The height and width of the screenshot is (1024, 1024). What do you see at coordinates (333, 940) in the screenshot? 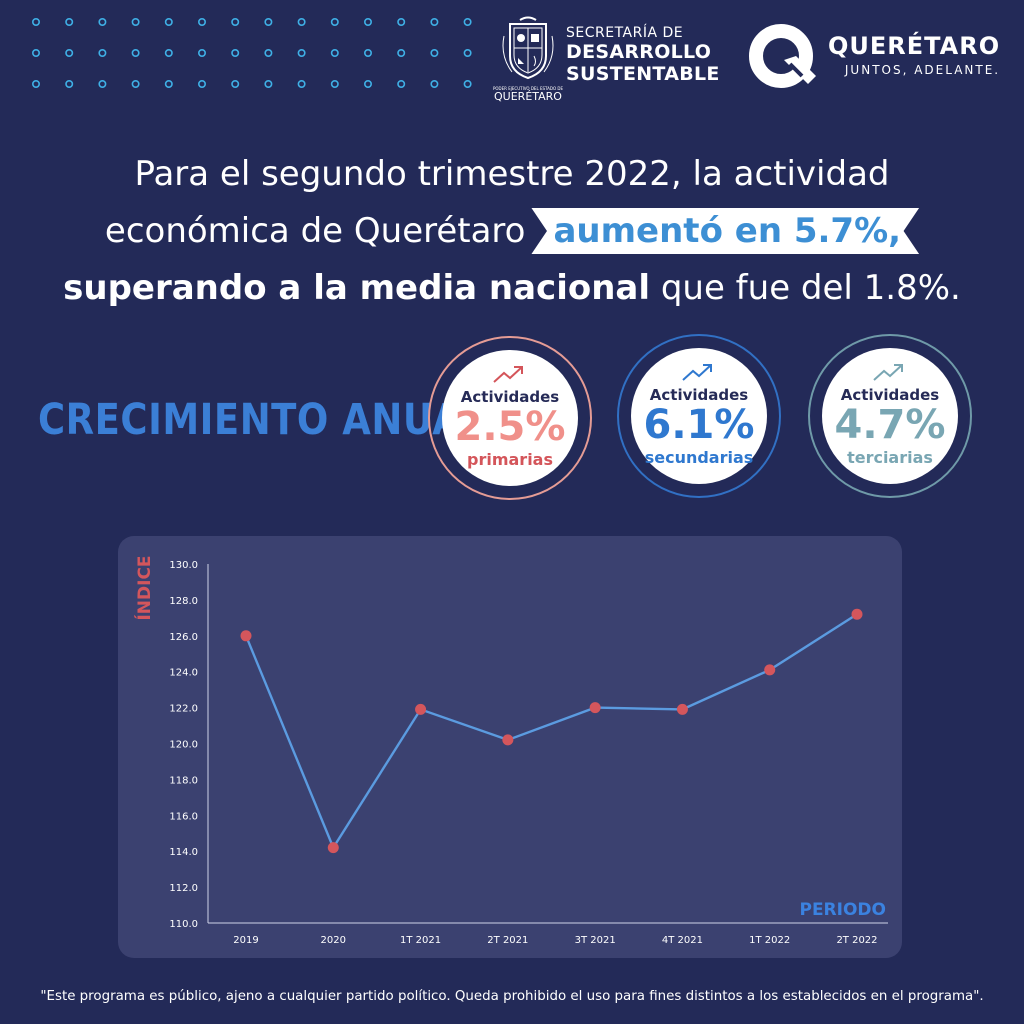
I see `x-tick-label: 2020` at bounding box center [333, 940].